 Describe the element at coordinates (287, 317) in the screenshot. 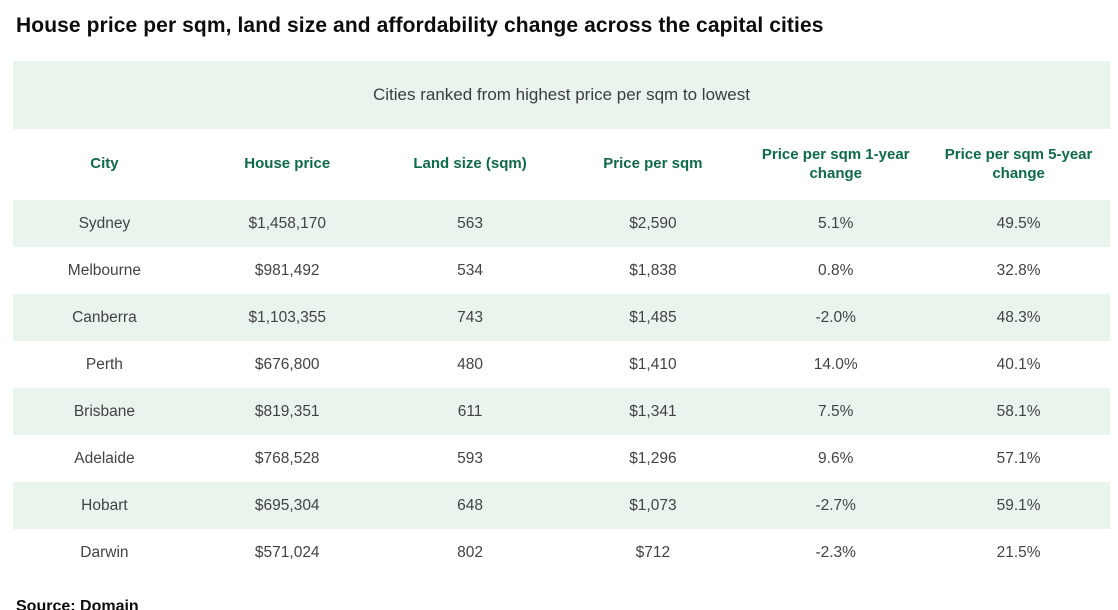

I see `cell-house_price: $1,103,355` at that location.